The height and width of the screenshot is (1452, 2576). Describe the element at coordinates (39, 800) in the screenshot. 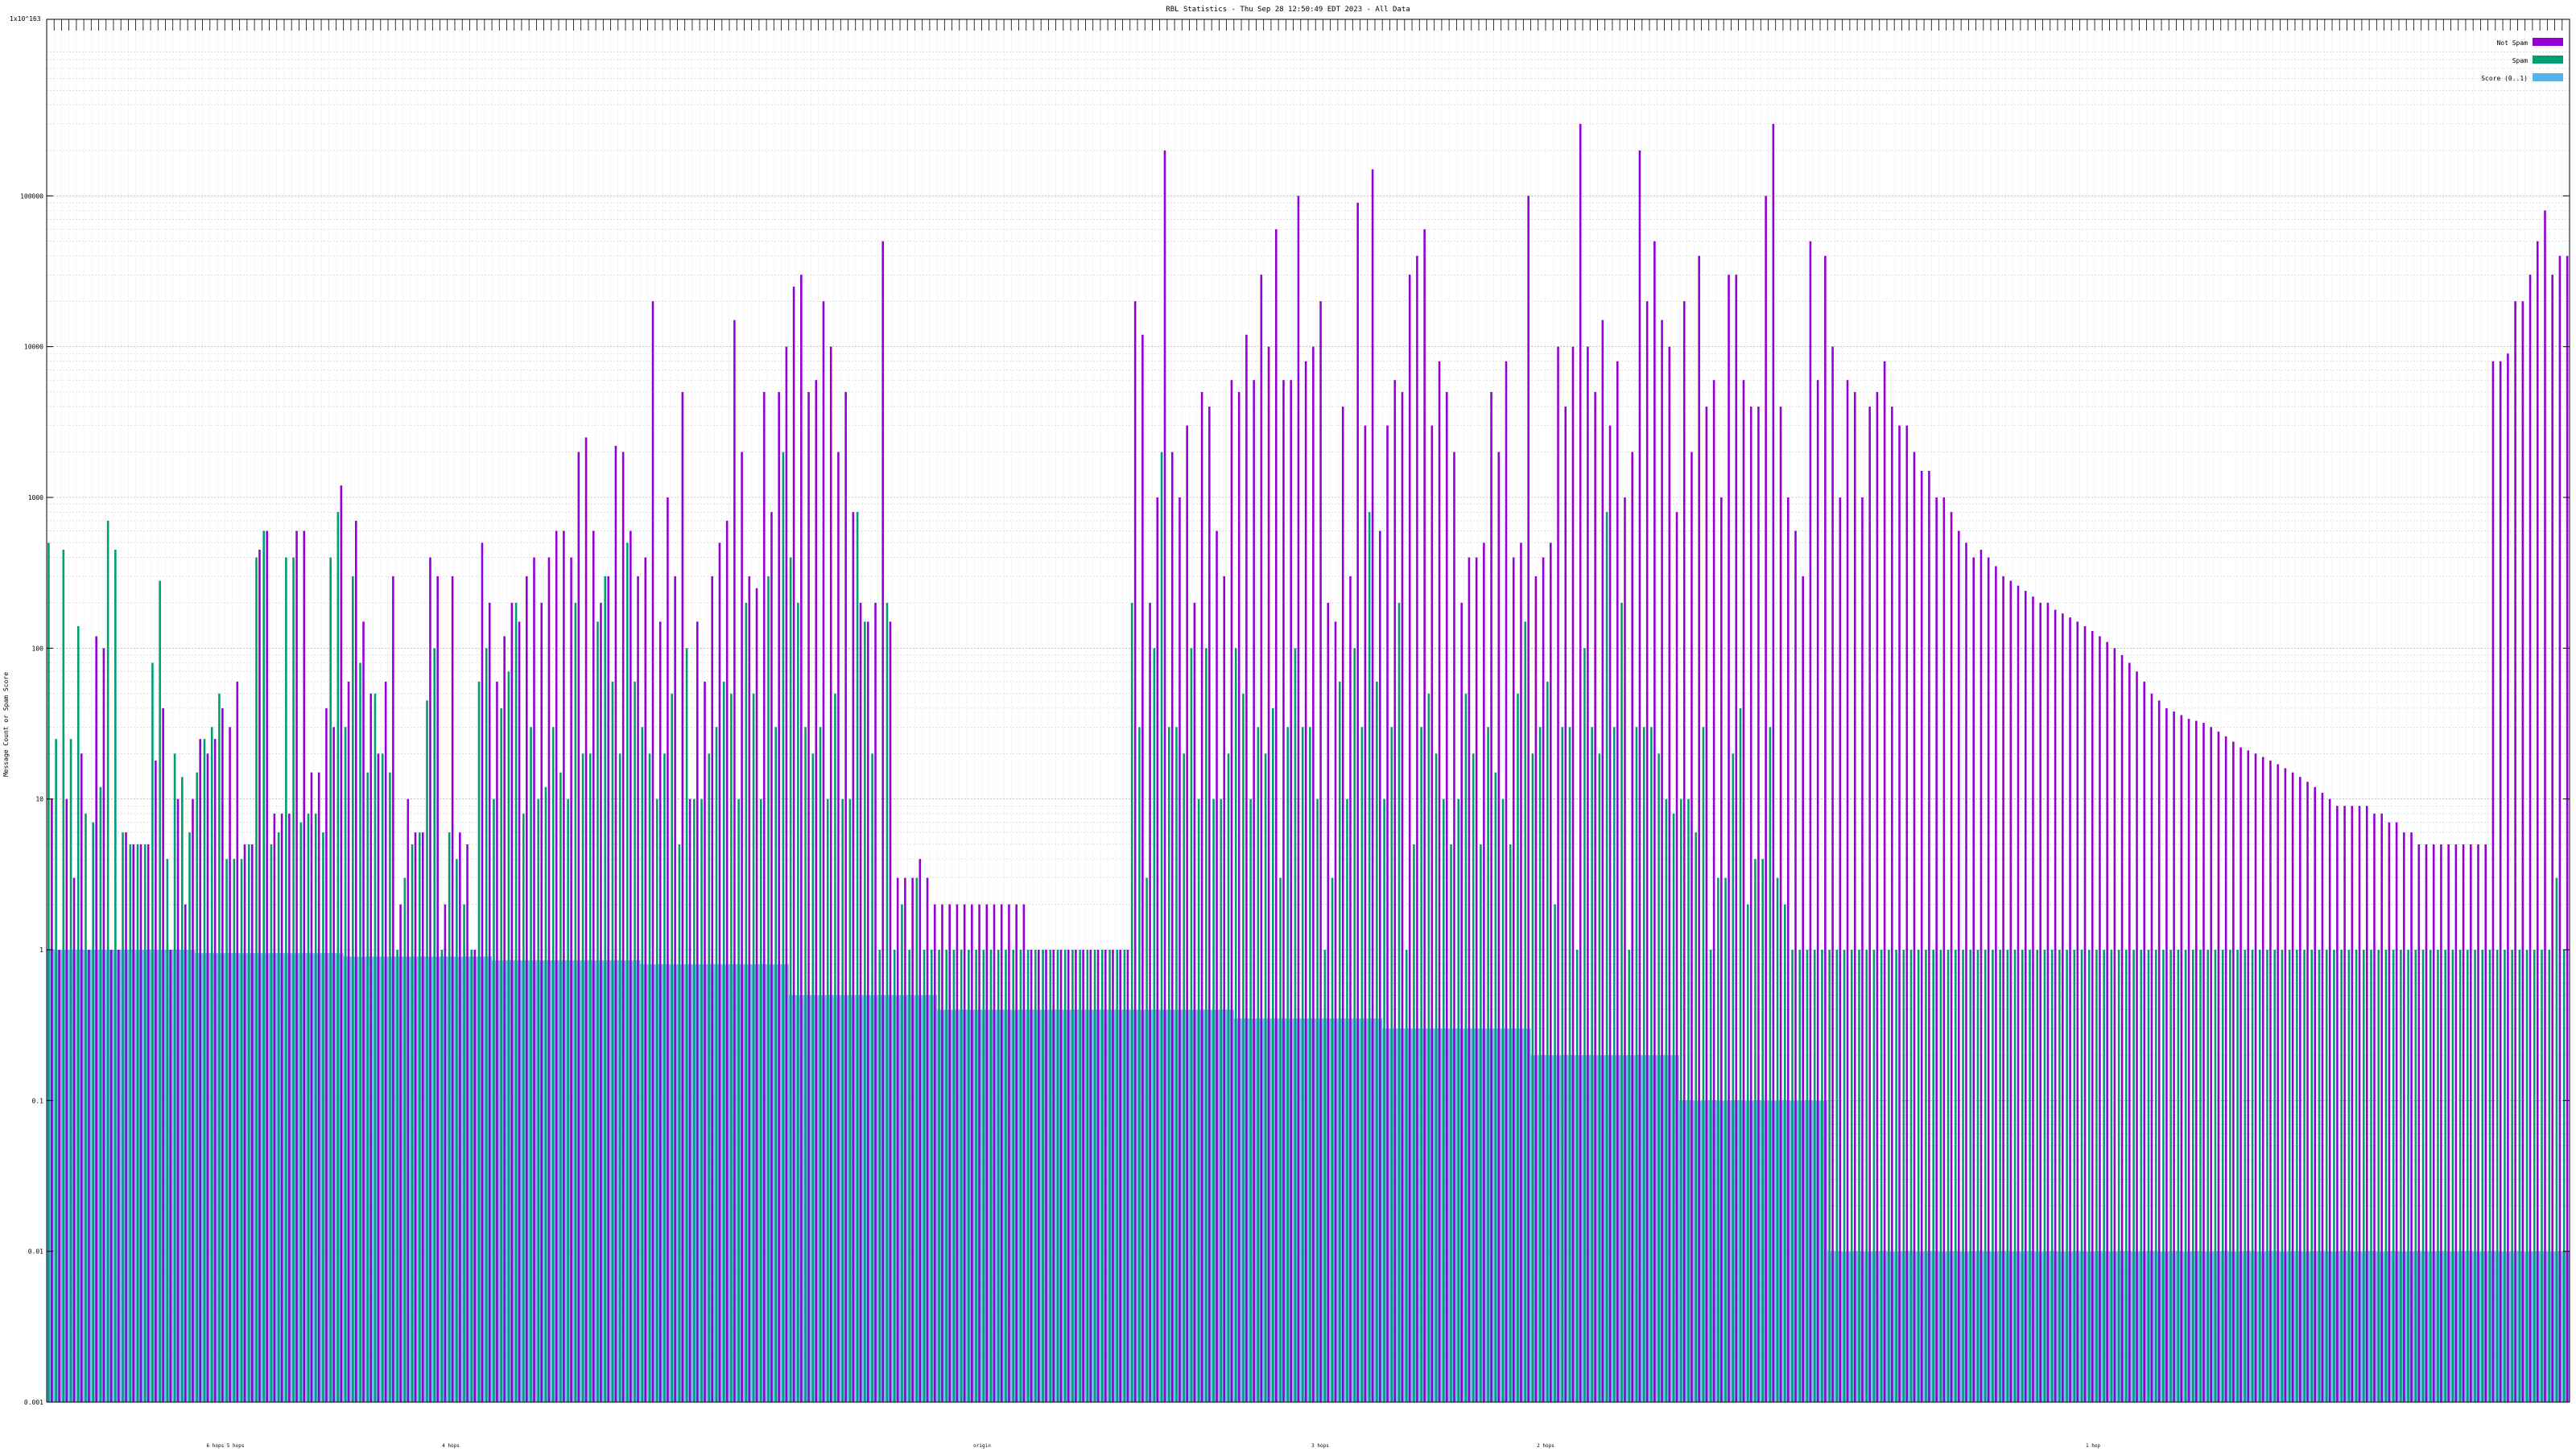

I see `y-tick-label: 10` at that location.